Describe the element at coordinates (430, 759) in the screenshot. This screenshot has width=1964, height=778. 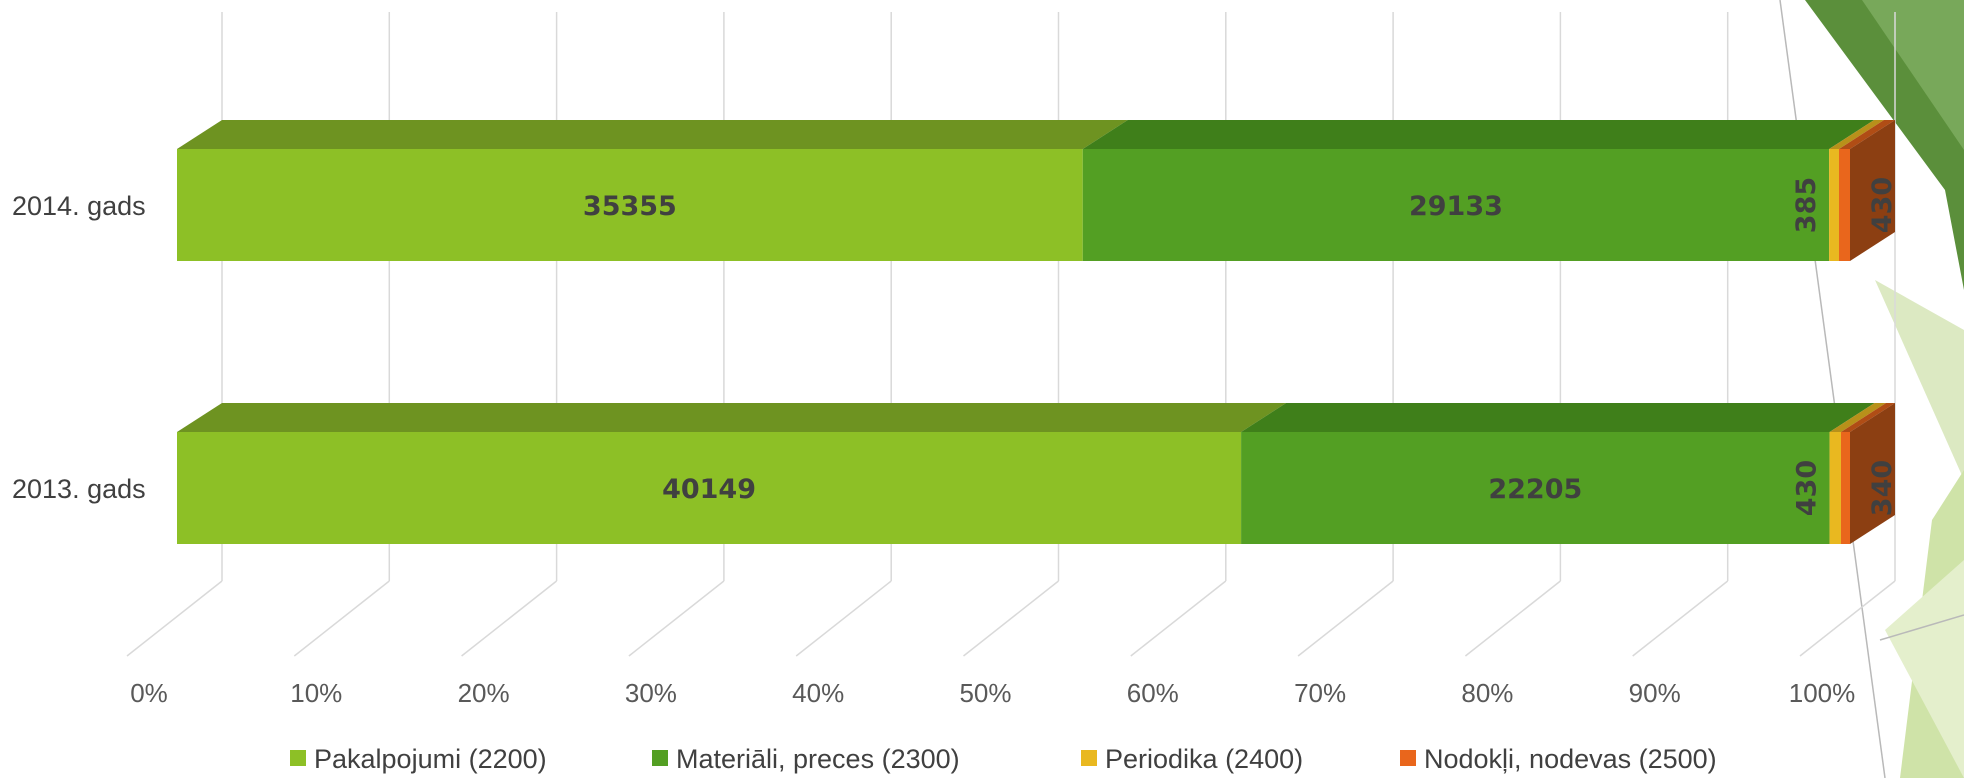
I see `legend-label: Pakalpojumi (2200)` at that location.